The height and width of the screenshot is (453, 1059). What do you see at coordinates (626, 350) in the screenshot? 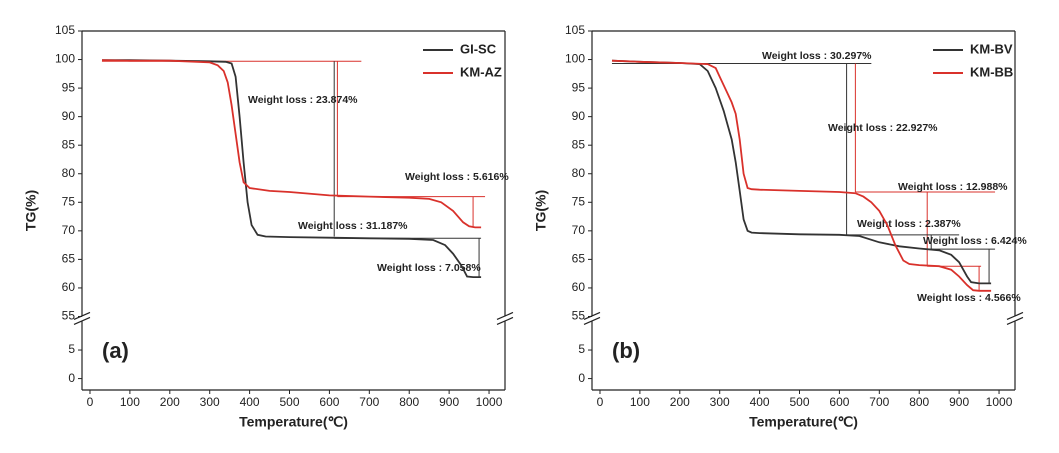
I see `panel-label: (b)` at bounding box center [626, 350].